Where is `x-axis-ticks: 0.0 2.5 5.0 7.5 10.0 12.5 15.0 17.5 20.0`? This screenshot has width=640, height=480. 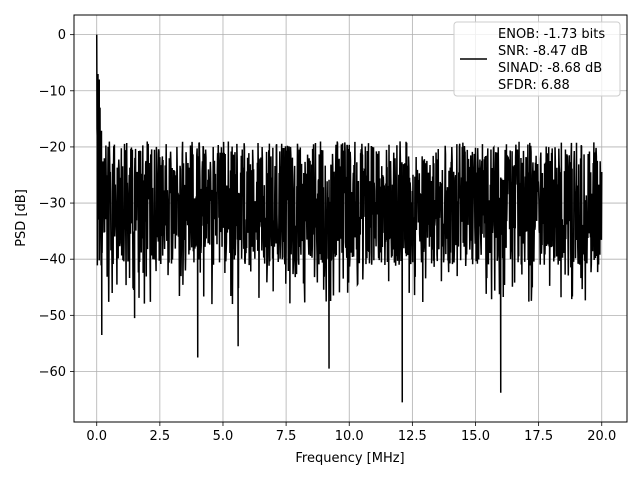
x-axis-ticks: 0.0 2.5 5.0 7.5 10.0 12.5 15.0 17.5 20.0 is located at coordinates (351, 433).